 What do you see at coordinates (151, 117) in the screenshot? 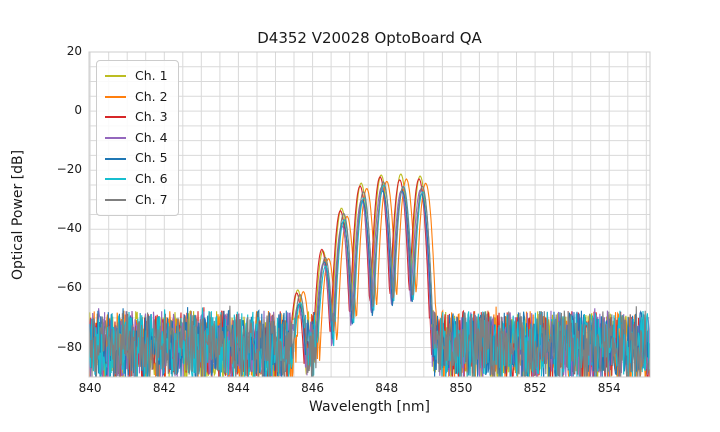
I see `legend-label: Ch. 3` at bounding box center [151, 117].